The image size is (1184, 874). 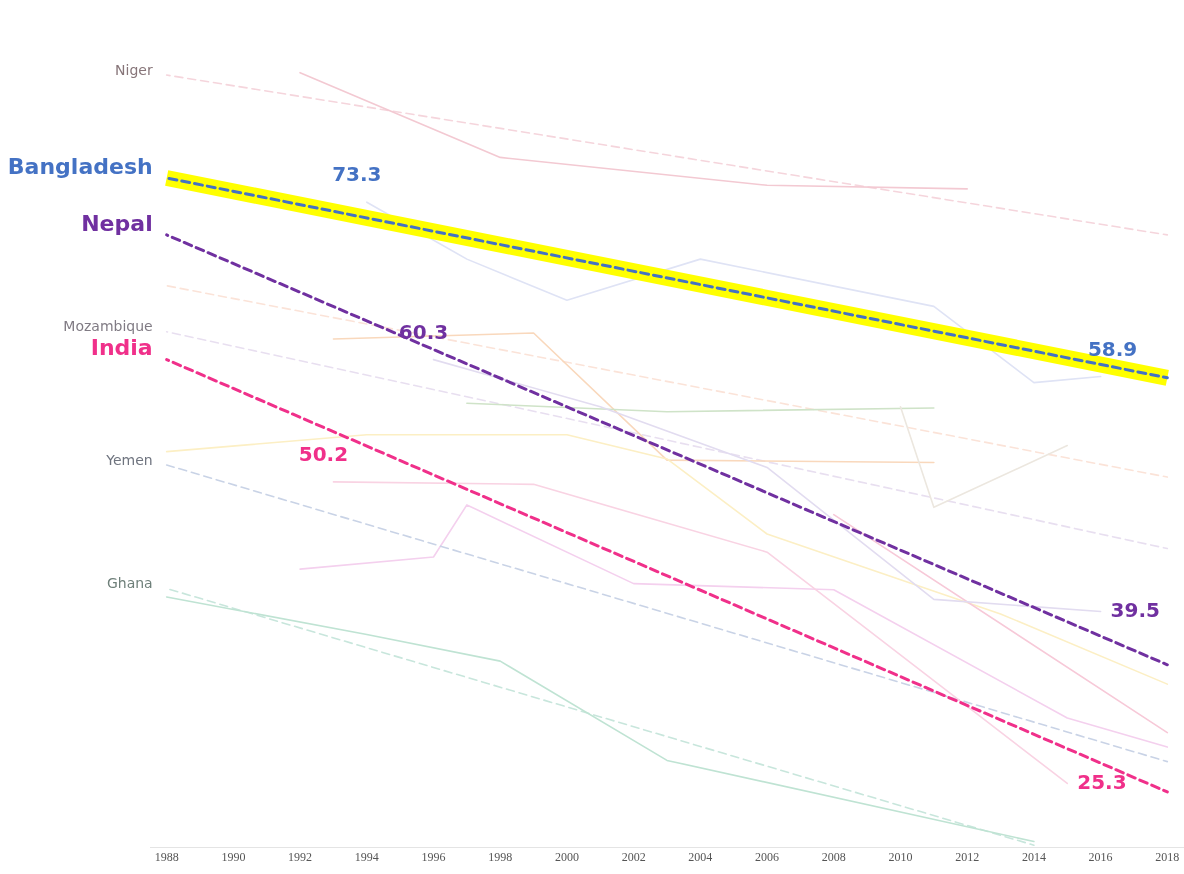 What do you see at coordinates (134, 69) in the screenshot?
I see `series-label: Niger` at bounding box center [134, 69].